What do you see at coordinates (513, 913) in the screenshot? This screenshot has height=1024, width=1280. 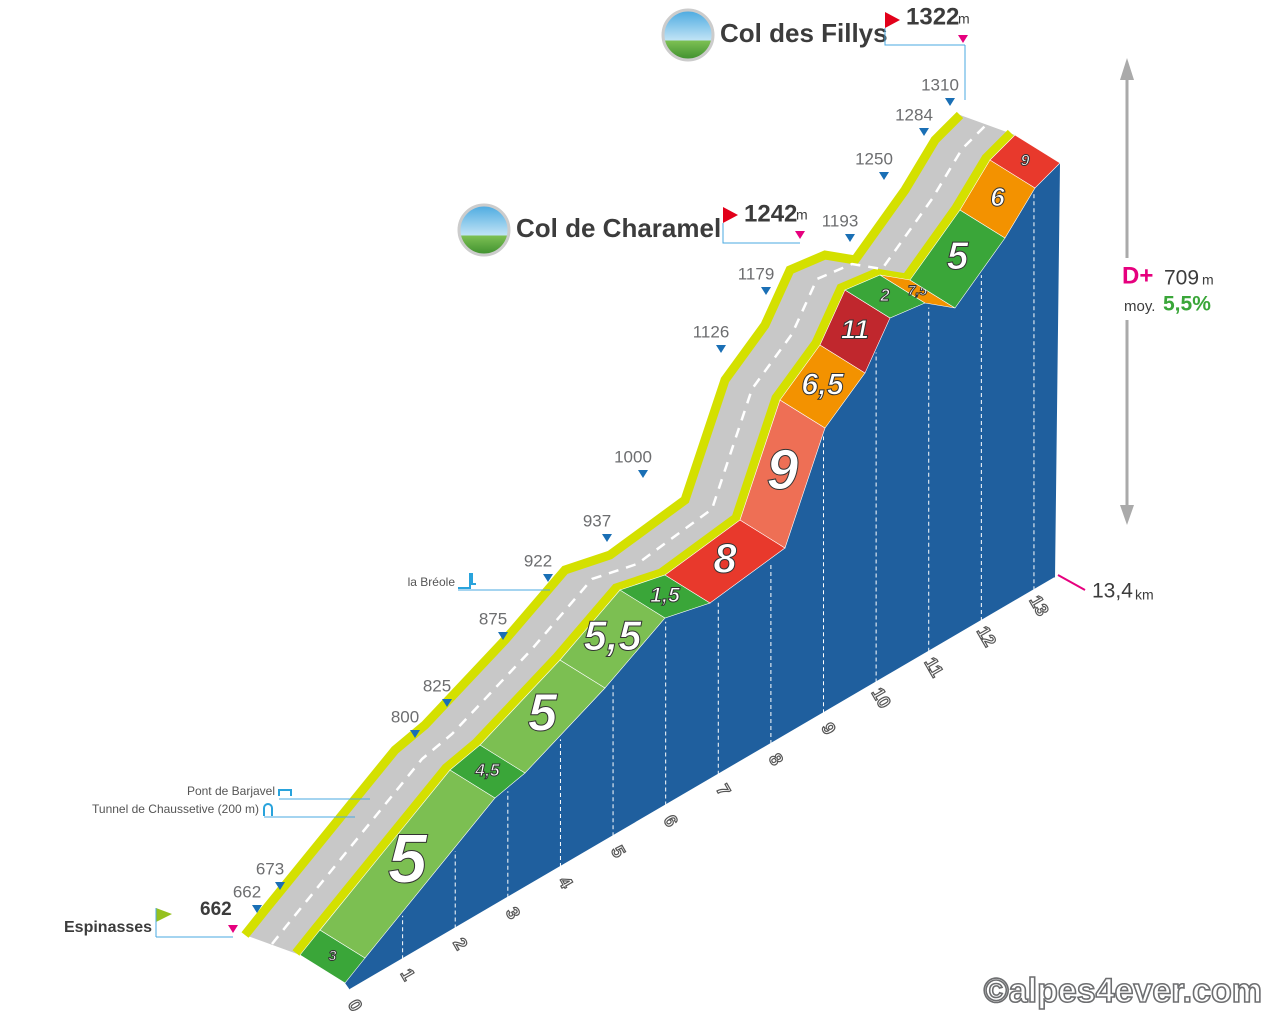 I see `km-label: 3` at bounding box center [513, 913].